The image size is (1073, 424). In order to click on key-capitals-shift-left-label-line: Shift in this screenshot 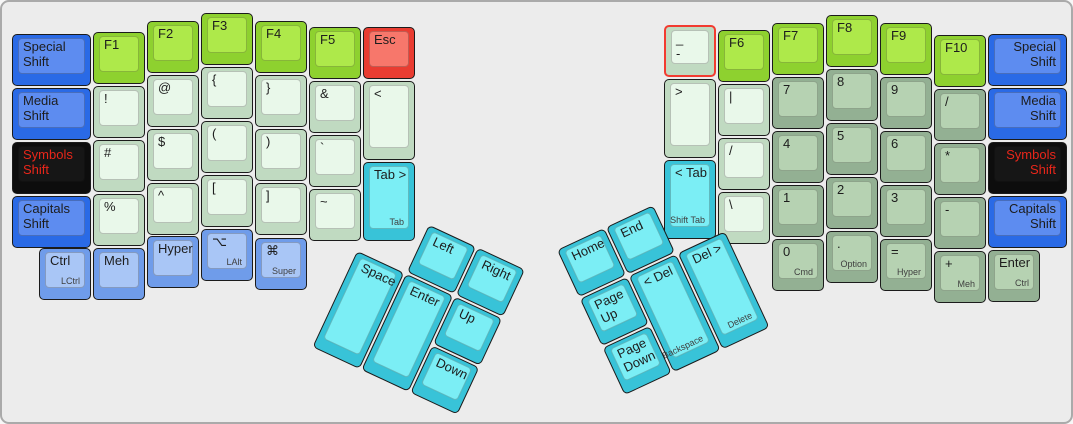, I will do `click(36, 223)`.